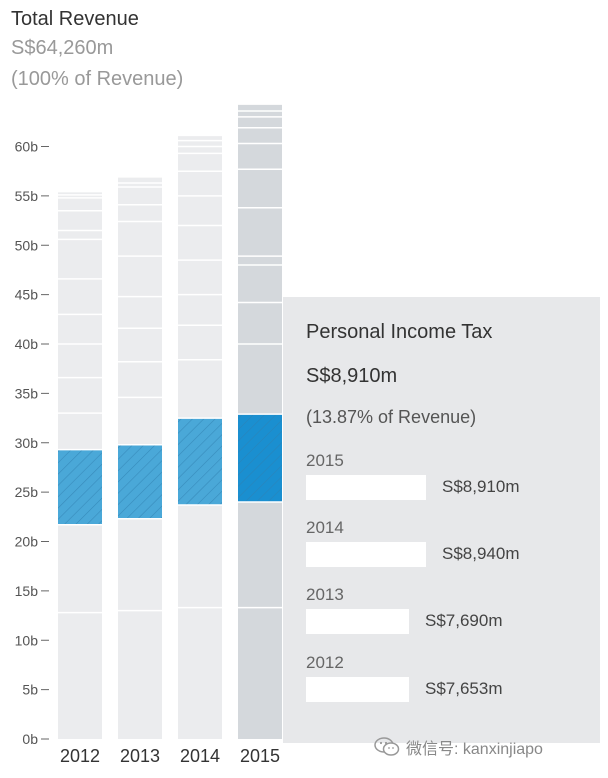  I want to click on y-tick-label: 5b, so click(30, 690).